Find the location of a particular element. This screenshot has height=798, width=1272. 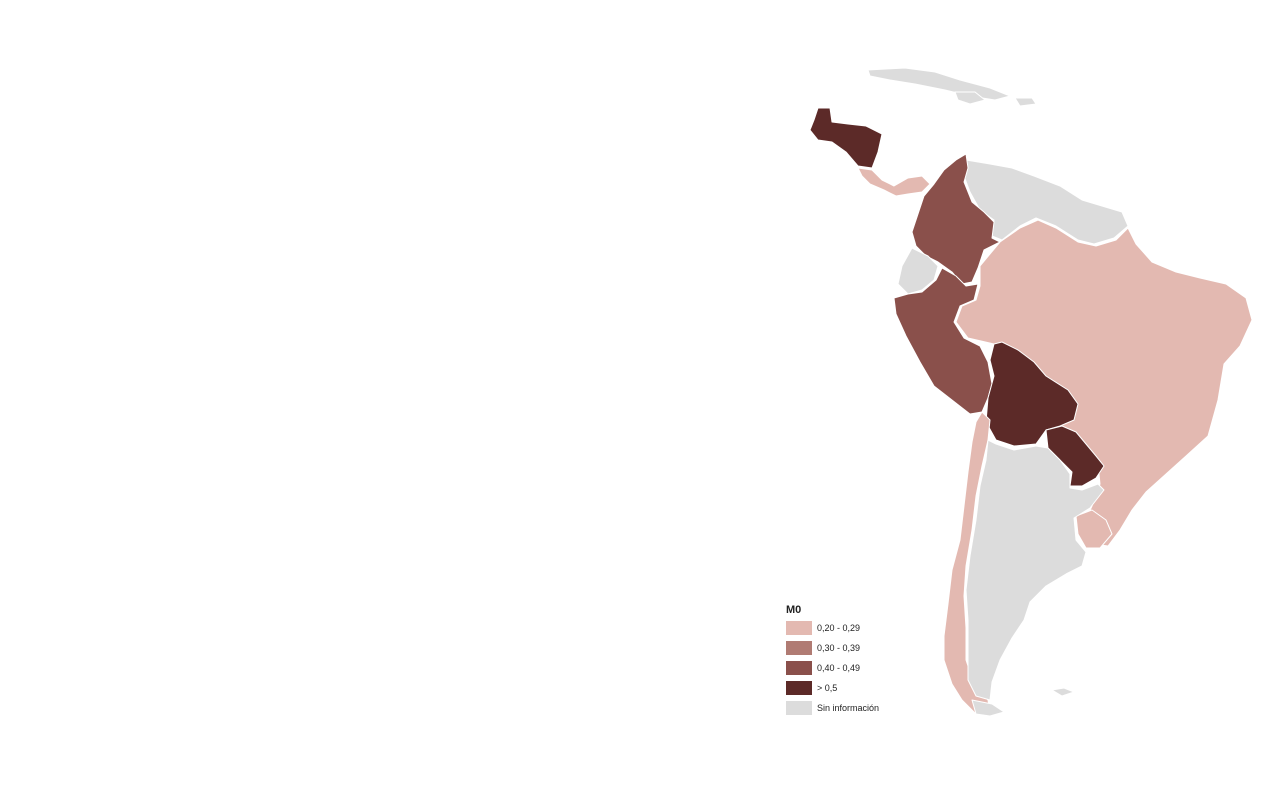

legend-item: 0,40 - 0,49 is located at coordinates (856, 668).